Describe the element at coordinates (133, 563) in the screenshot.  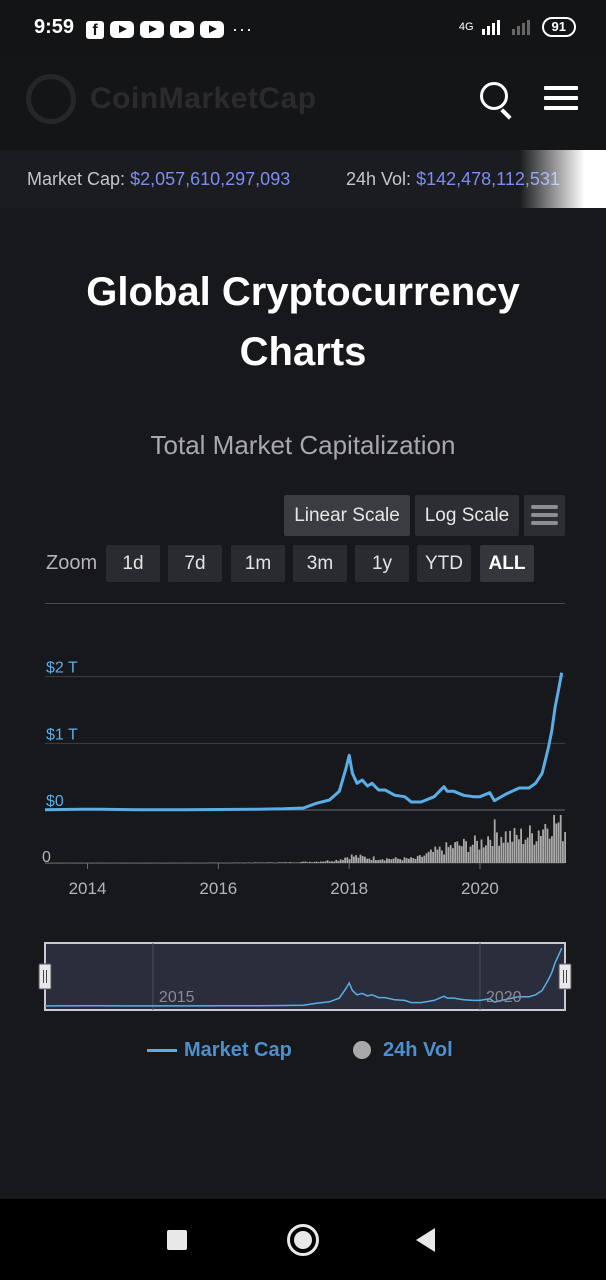
I see `zoom-1d-button: 1d` at that location.